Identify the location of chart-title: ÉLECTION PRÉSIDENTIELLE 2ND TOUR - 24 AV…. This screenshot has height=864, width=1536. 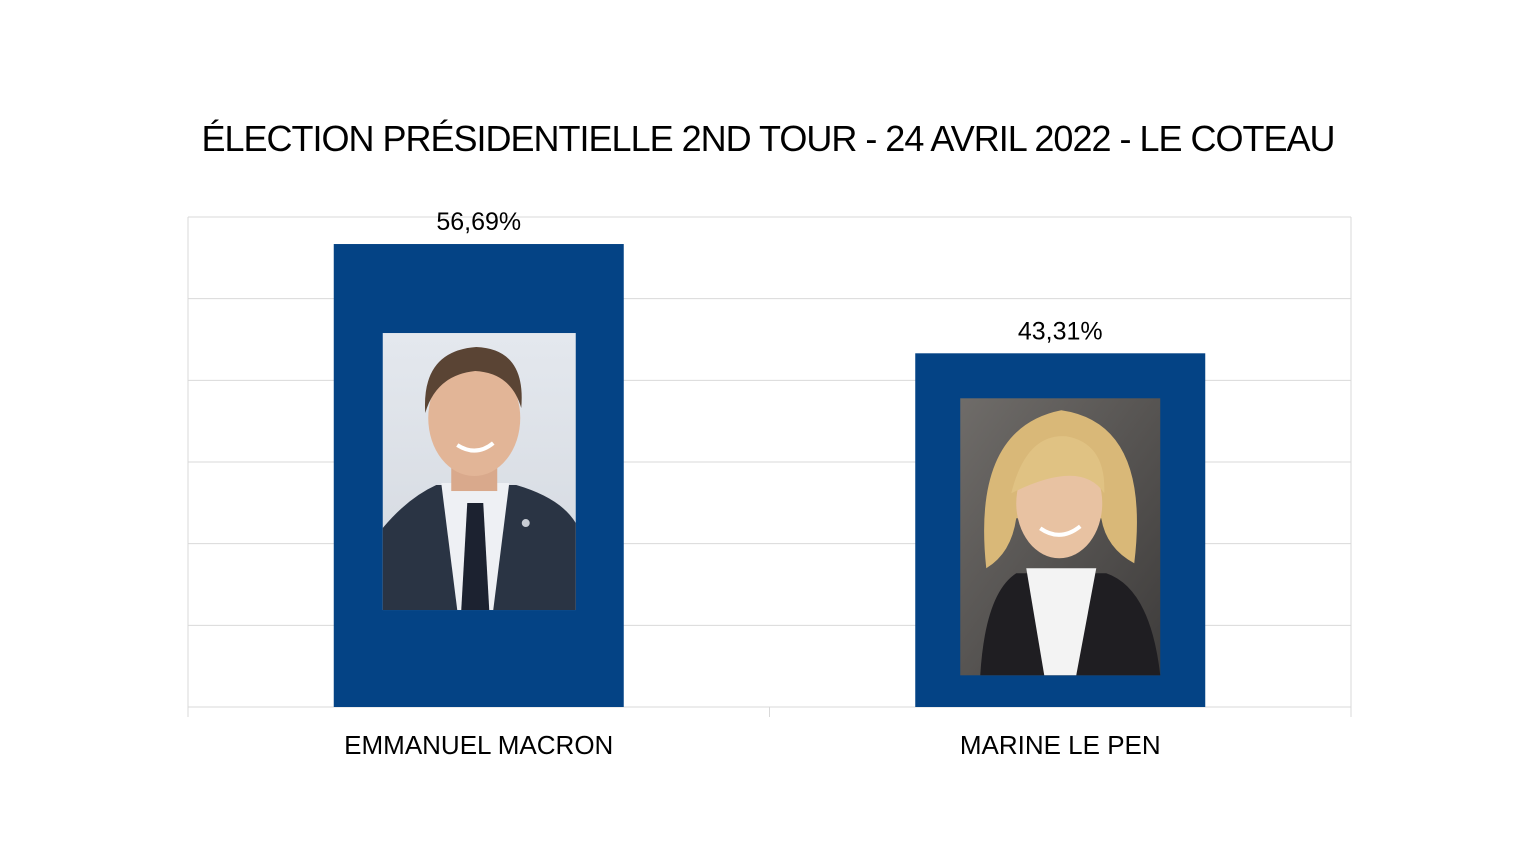
(768, 138).